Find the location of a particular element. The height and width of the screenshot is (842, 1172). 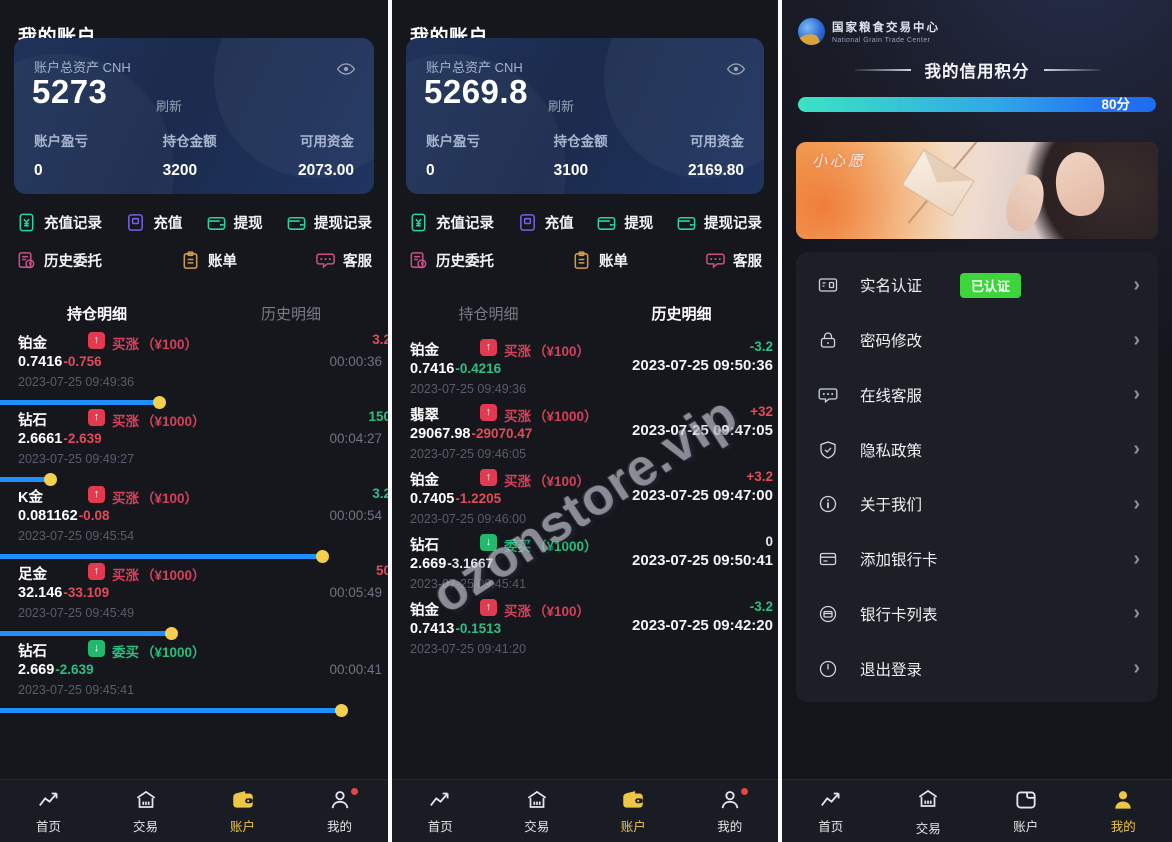

bill-icon is located at coordinates (190, 260).